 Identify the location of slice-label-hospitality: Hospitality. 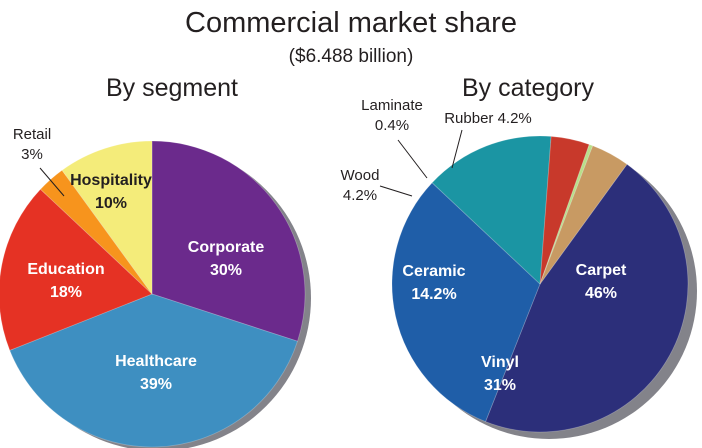
(111, 180).